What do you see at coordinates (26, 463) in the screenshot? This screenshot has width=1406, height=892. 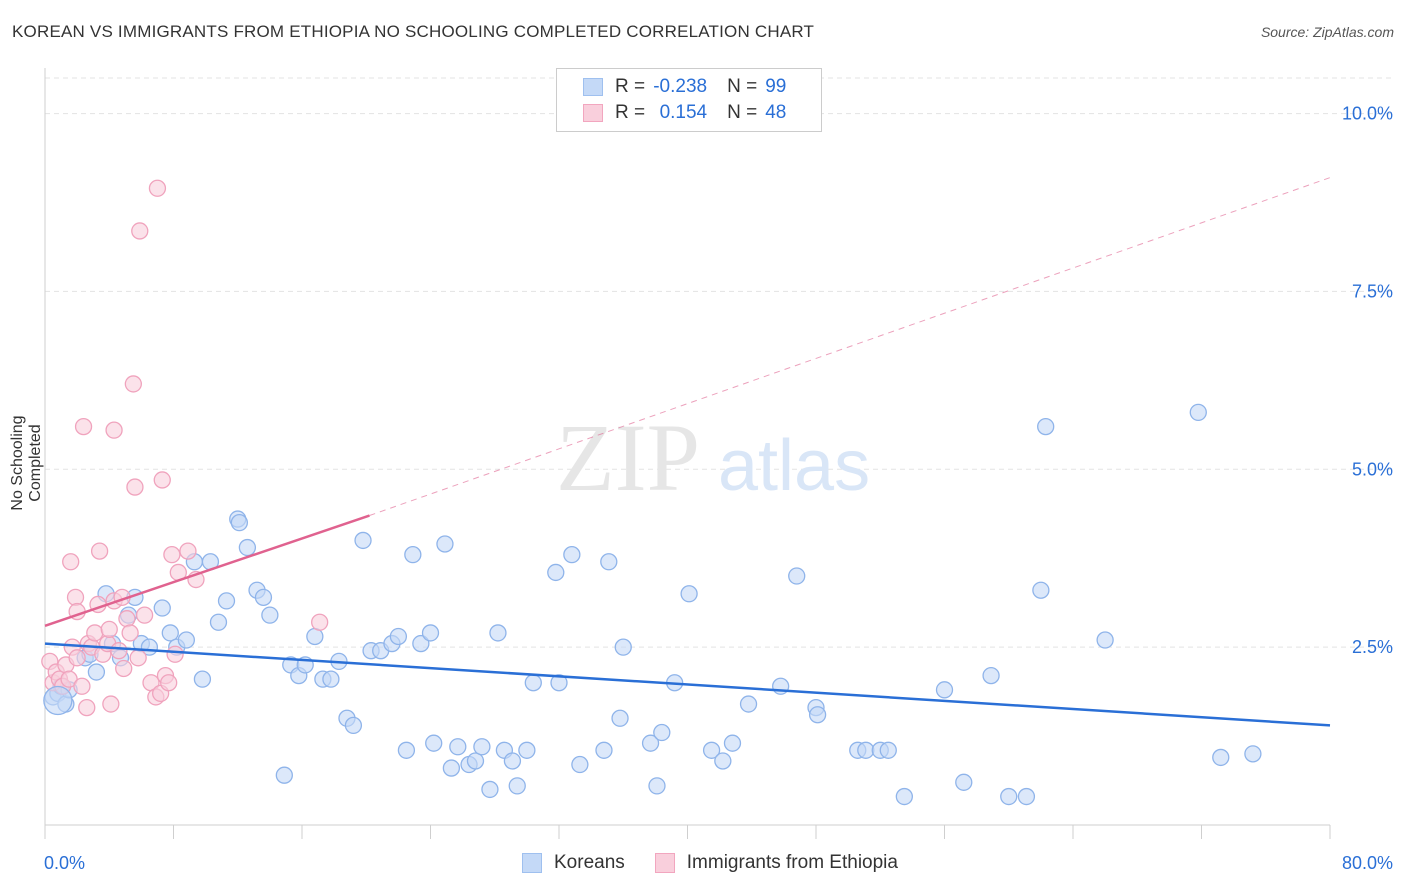 I see `y-axis-title: No Schooling Completed` at bounding box center [26, 463].